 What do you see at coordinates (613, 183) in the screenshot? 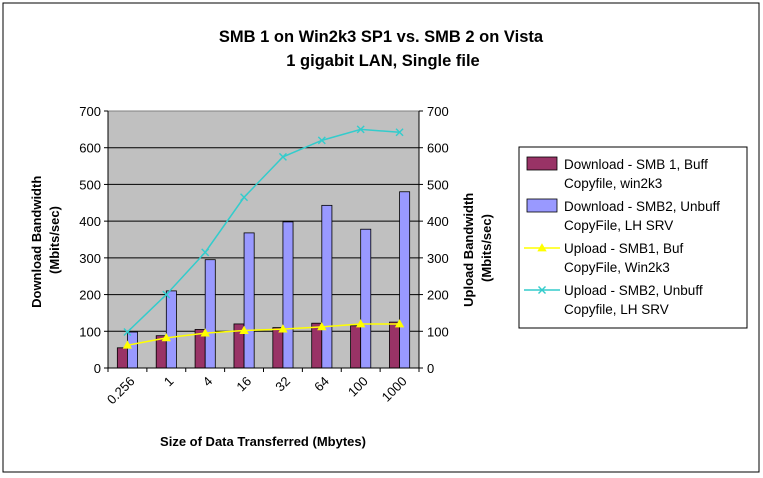
I see `legend-label-1-line-2: Copyfile, win2k3` at bounding box center [613, 183].